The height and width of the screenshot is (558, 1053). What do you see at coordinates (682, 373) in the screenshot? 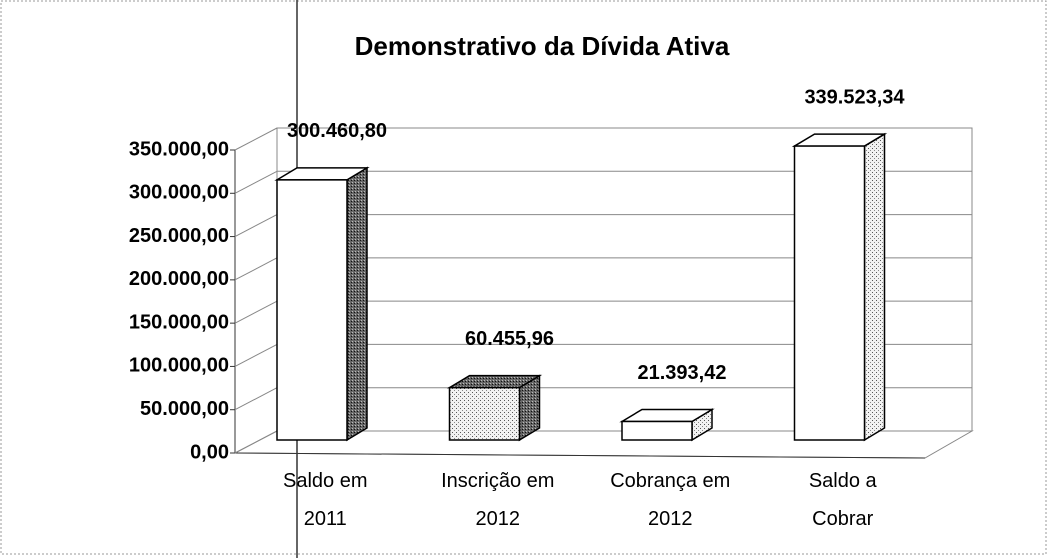
I see `value-label: 21.393,42` at bounding box center [682, 373].